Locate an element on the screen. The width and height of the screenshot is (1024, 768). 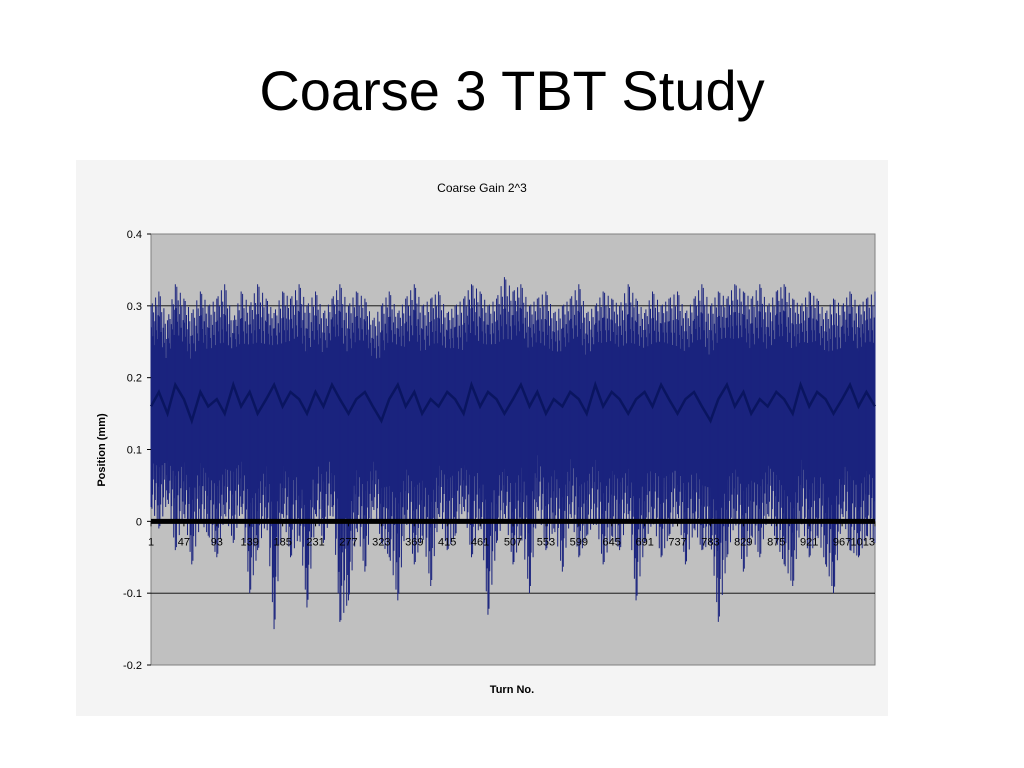
x-tick-label: 277 is located at coordinates (348, 542).